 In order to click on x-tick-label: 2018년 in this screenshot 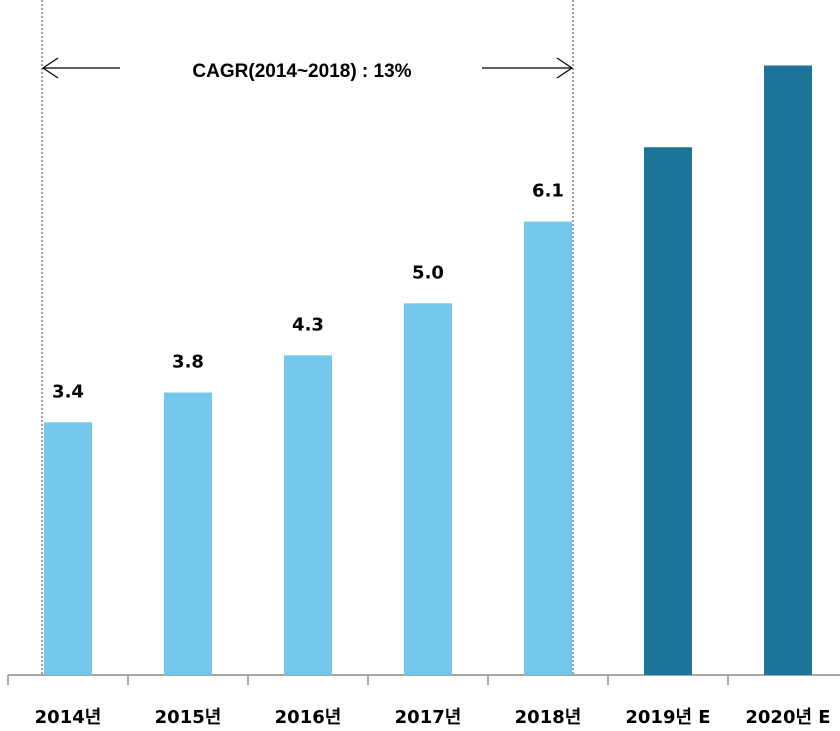, I will do `click(548, 717)`.